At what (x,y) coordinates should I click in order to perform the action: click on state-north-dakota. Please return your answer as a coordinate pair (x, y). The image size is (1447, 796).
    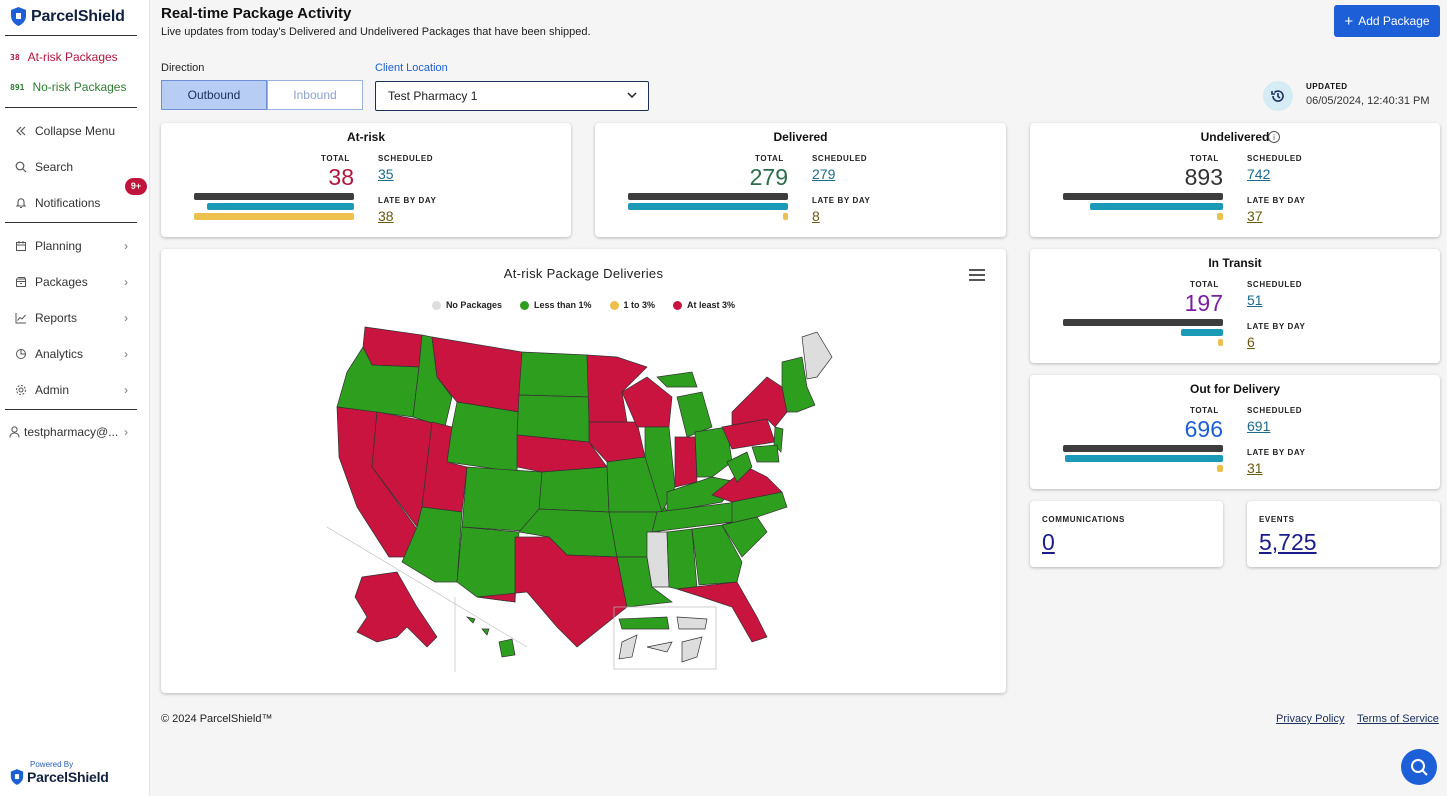
    Looking at the image, I should click on (554, 374).